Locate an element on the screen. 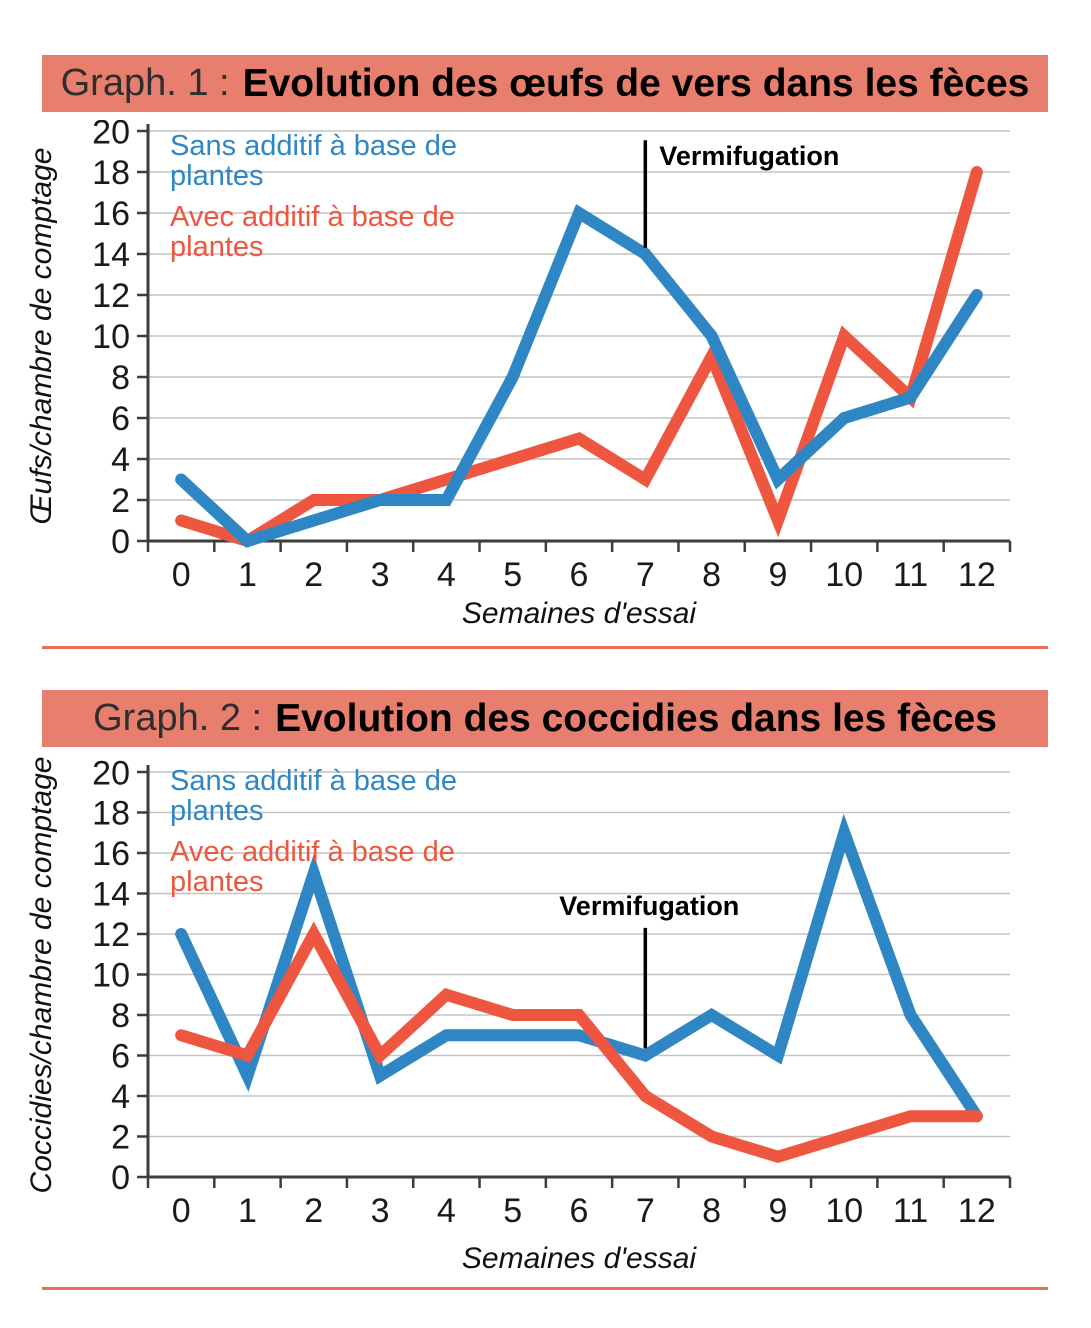  chart-1-x-axis-title: Semaines d'essai is located at coordinates (579, 613).